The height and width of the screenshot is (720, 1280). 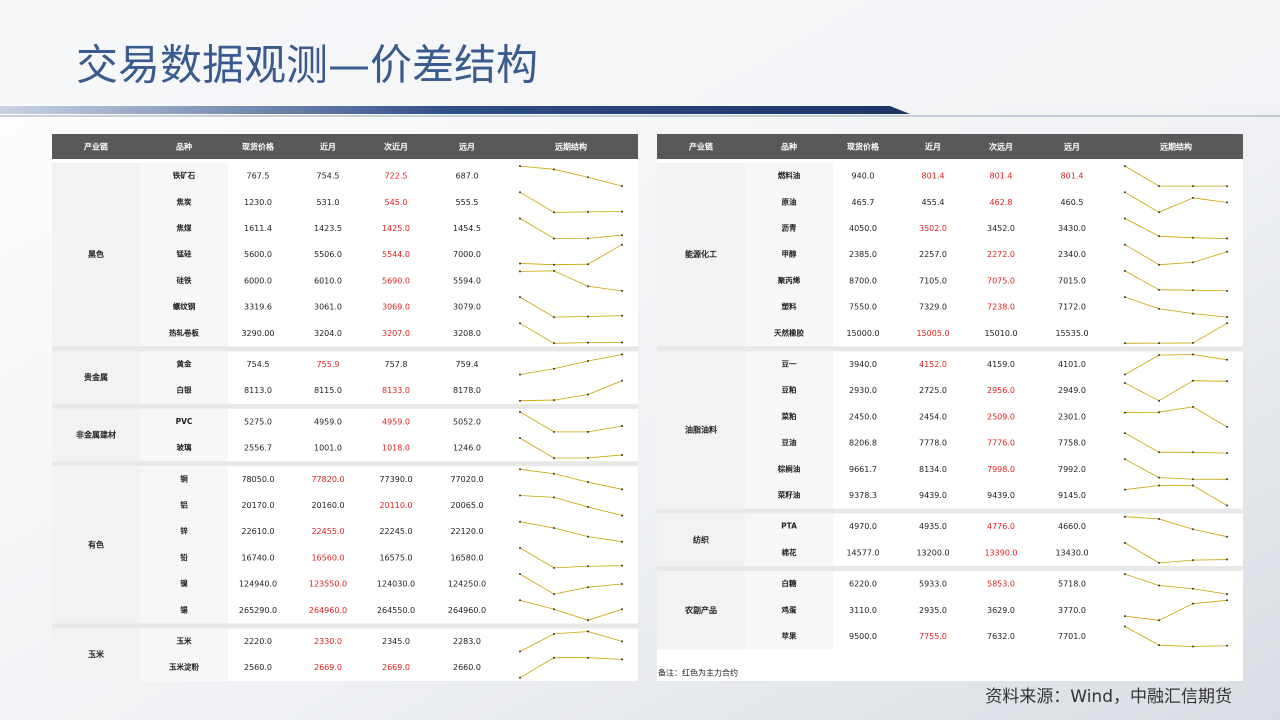 I want to click on price-cell: 722.5, so click(x=396, y=176).